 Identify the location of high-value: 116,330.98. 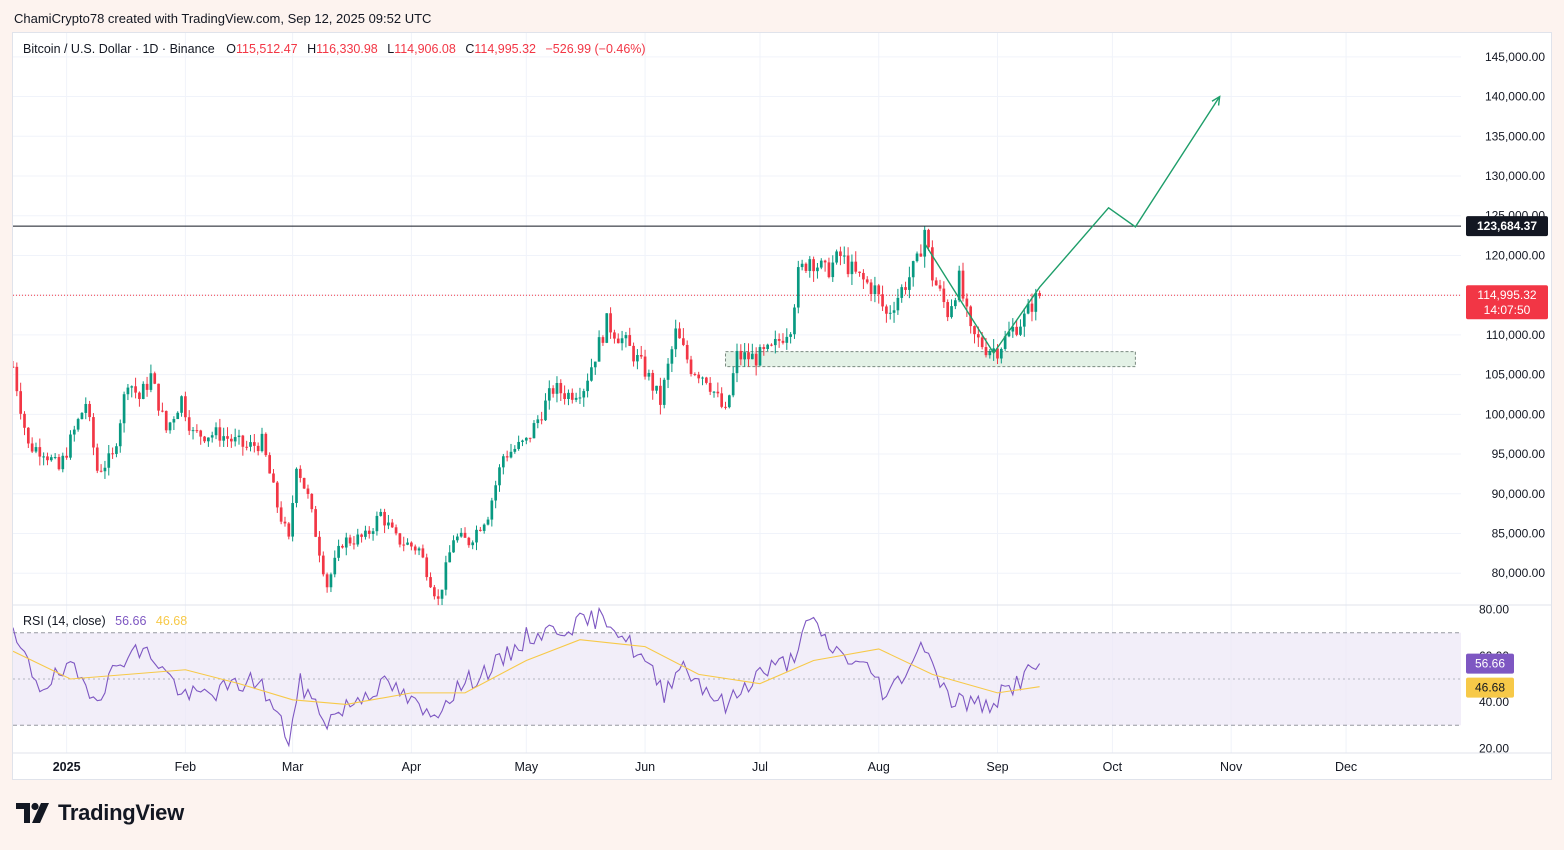
(347, 49).